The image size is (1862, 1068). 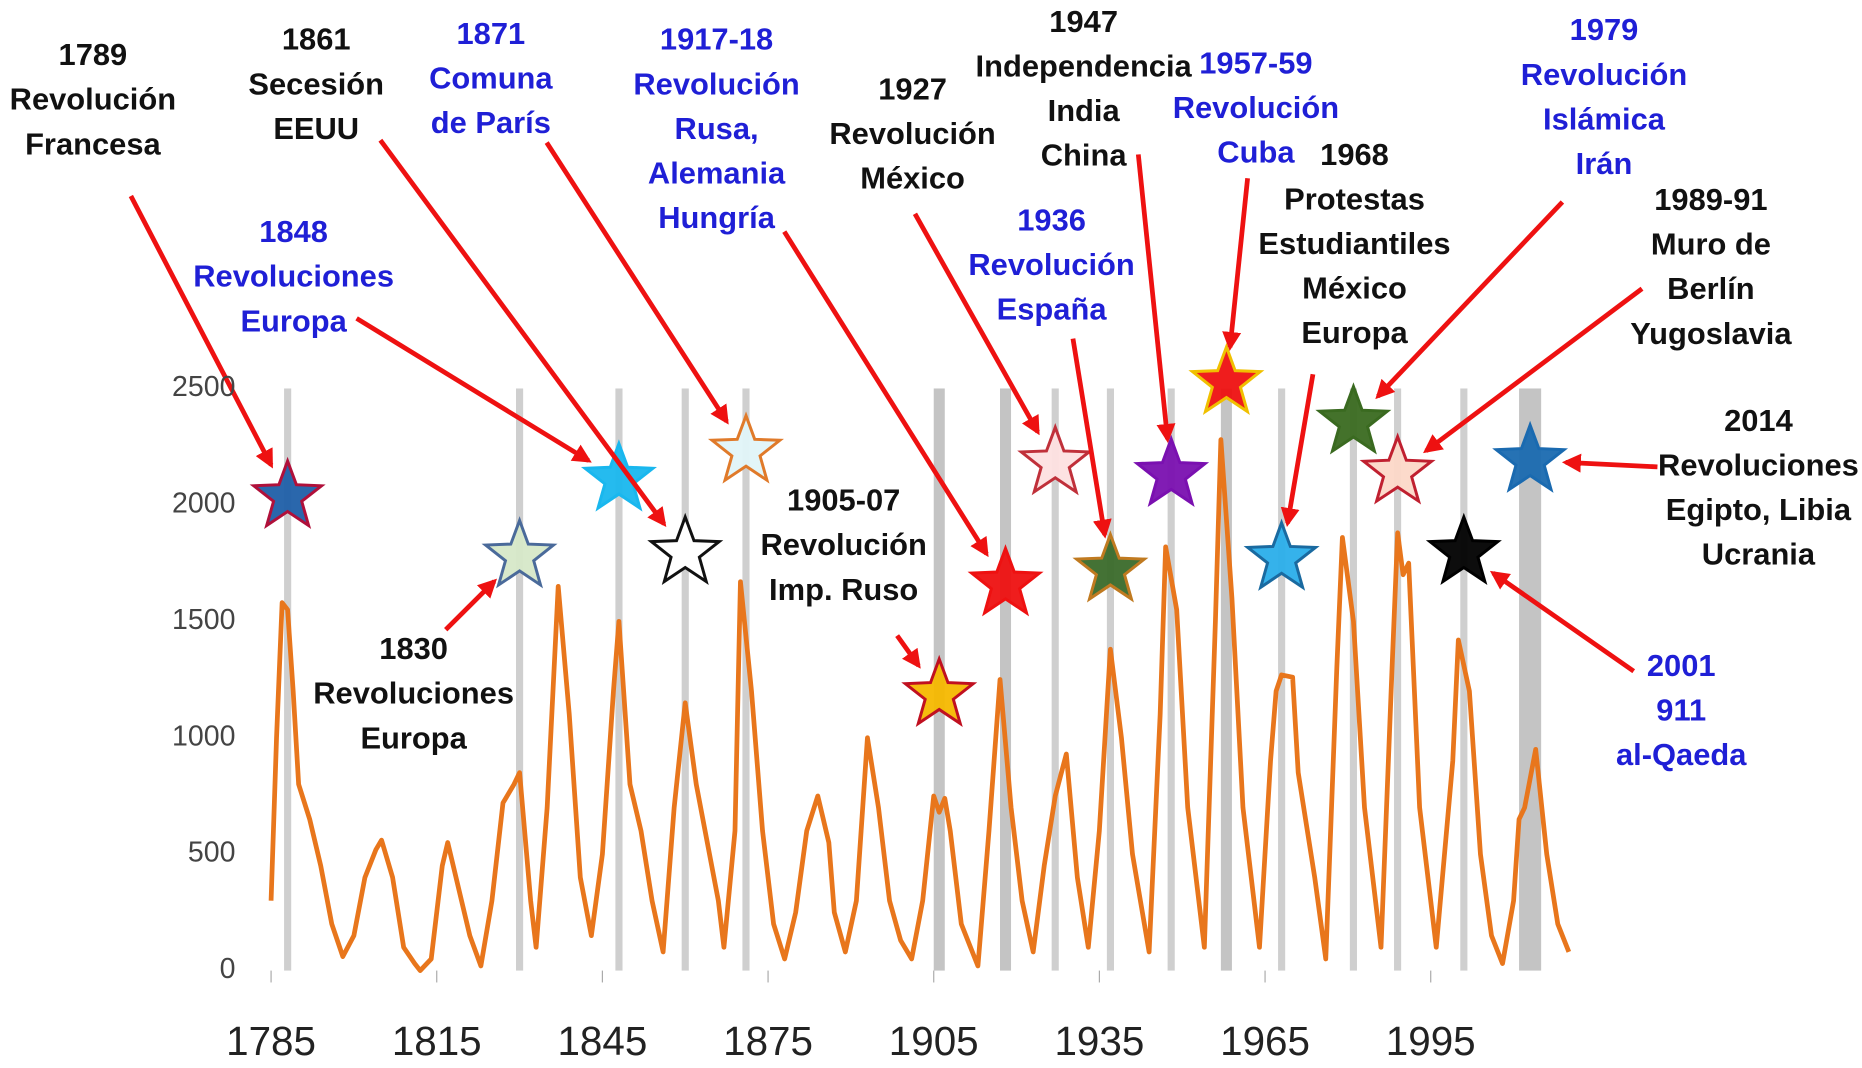 What do you see at coordinates (1710, 199) in the screenshot?
I see `annotation-text: 1989-91` at bounding box center [1710, 199].